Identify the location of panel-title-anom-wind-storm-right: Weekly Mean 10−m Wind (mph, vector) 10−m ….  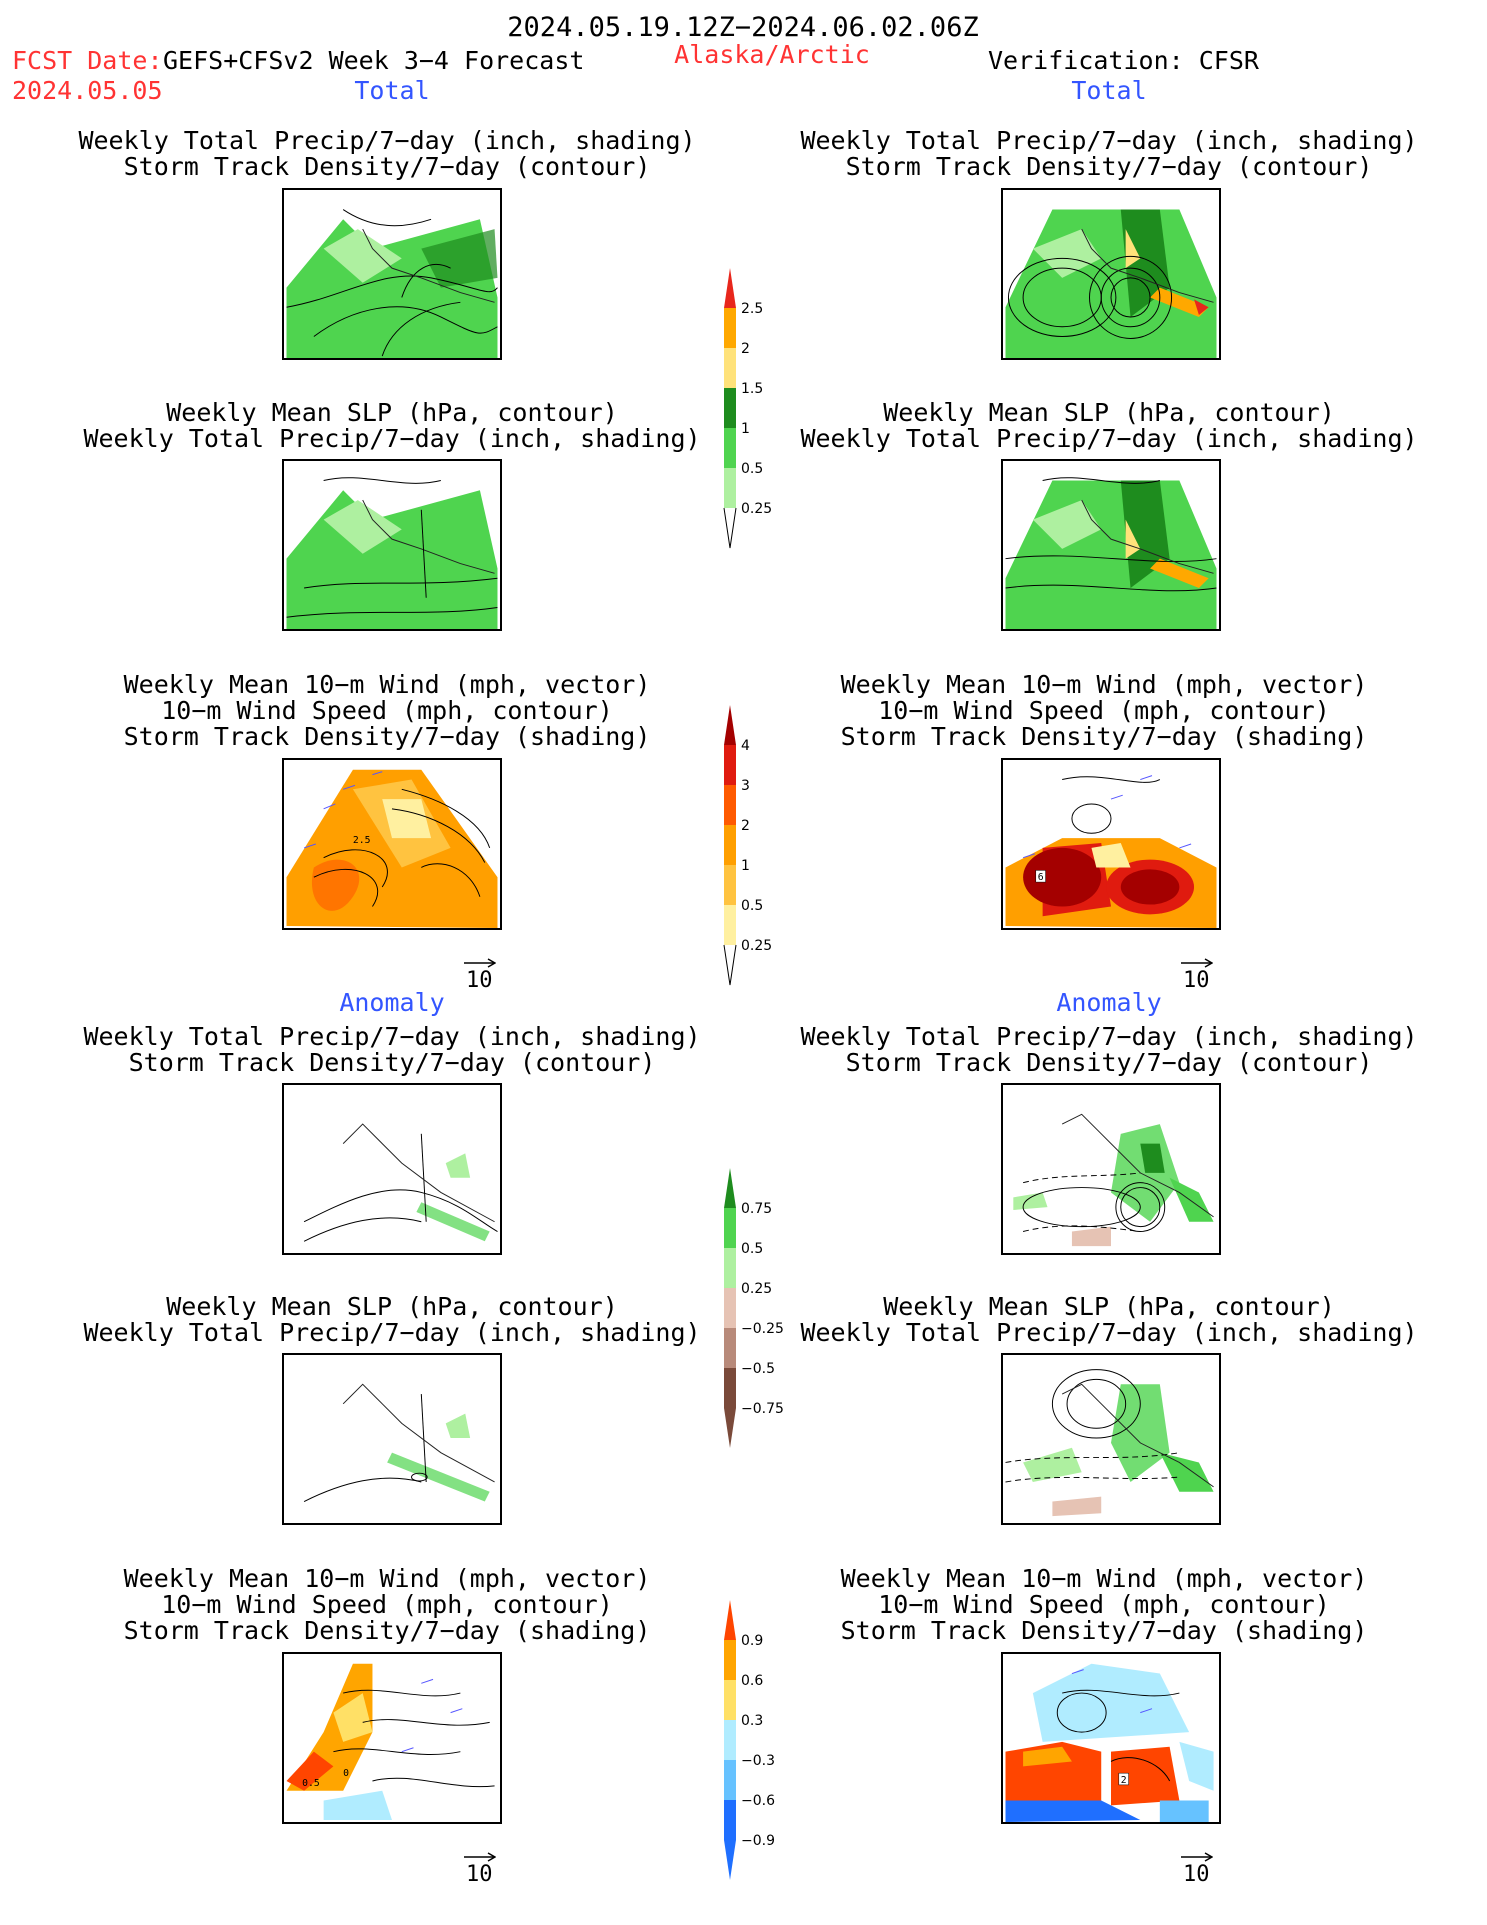
(1104, 1604).